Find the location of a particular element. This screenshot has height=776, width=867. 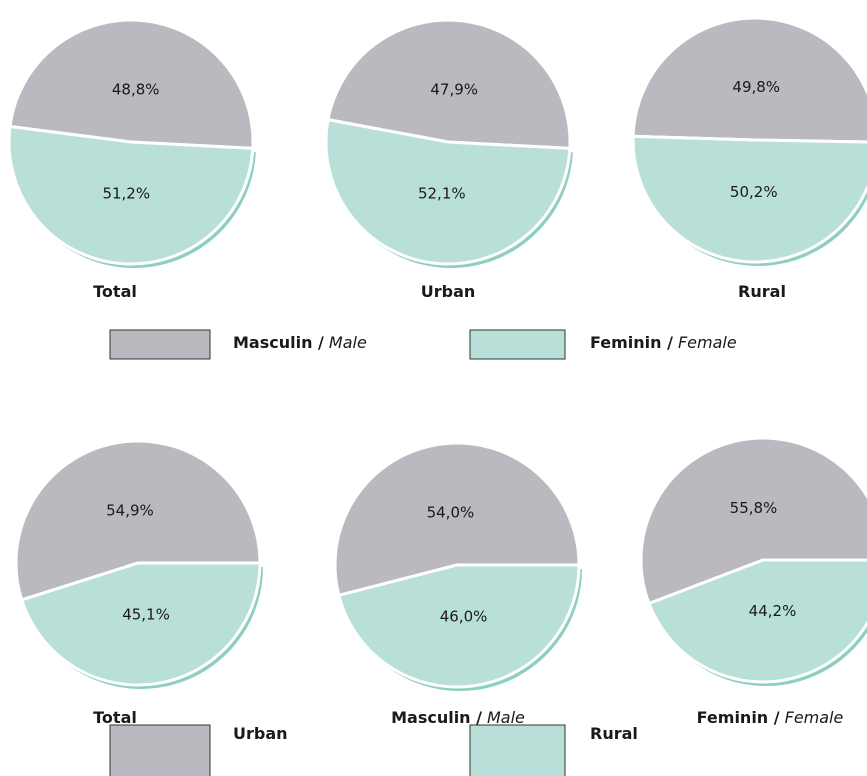

value-label: 46,0% is located at coordinates (464, 617).